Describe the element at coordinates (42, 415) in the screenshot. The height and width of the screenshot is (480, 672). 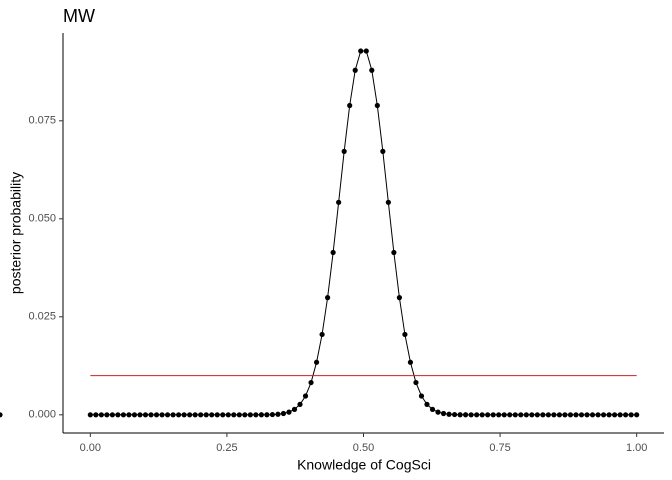
I see `y-tick-label: 0.000` at that location.